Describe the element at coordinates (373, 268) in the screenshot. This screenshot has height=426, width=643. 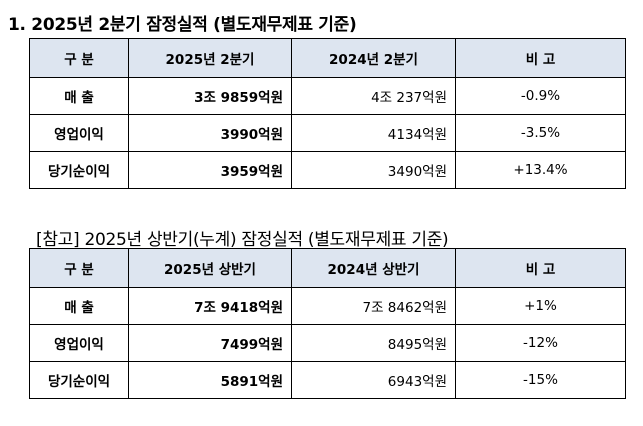
I see `header-previous-period: 2024년 상반기` at that location.